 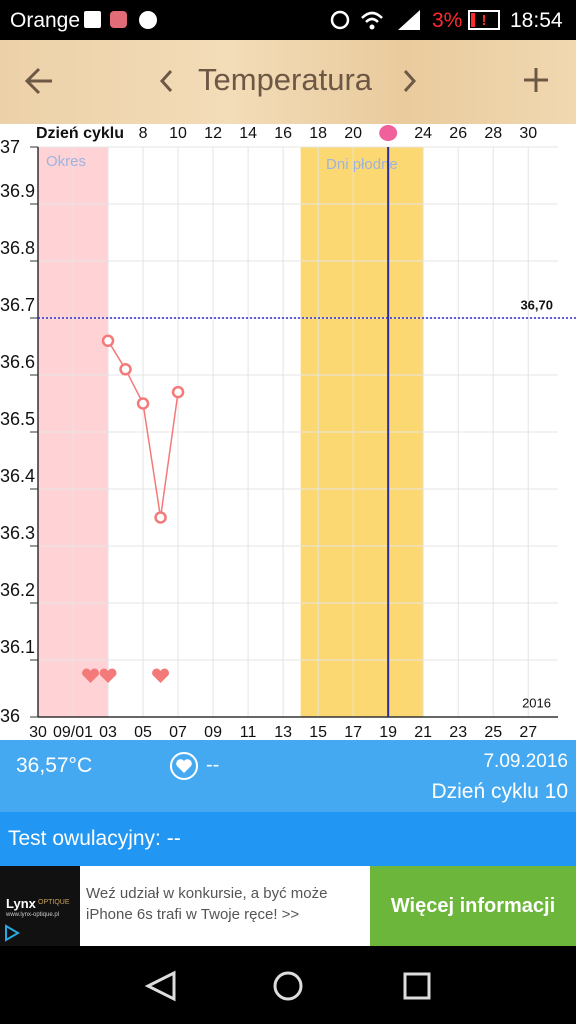 What do you see at coordinates (45, 20) in the screenshot?
I see `carrier: Orange` at bounding box center [45, 20].